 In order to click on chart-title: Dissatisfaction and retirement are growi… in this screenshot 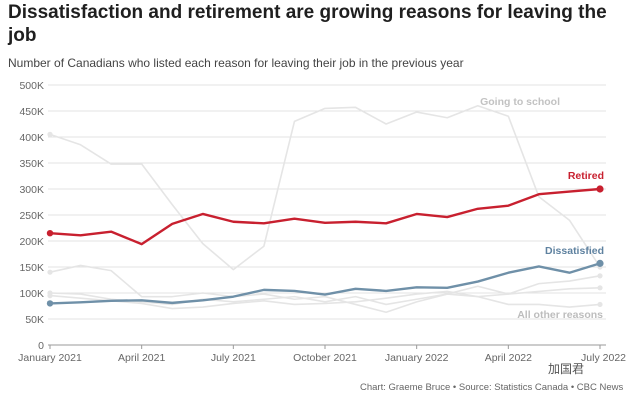, I will do `click(307, 24)`.